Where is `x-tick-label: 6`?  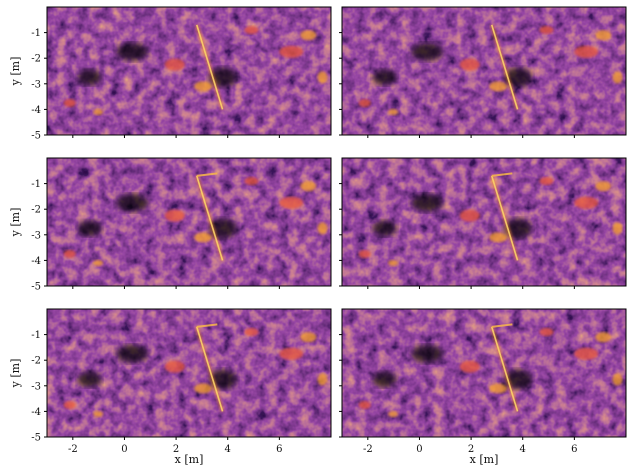 x-tick-label: 6 is located at coordinates (279, 449).